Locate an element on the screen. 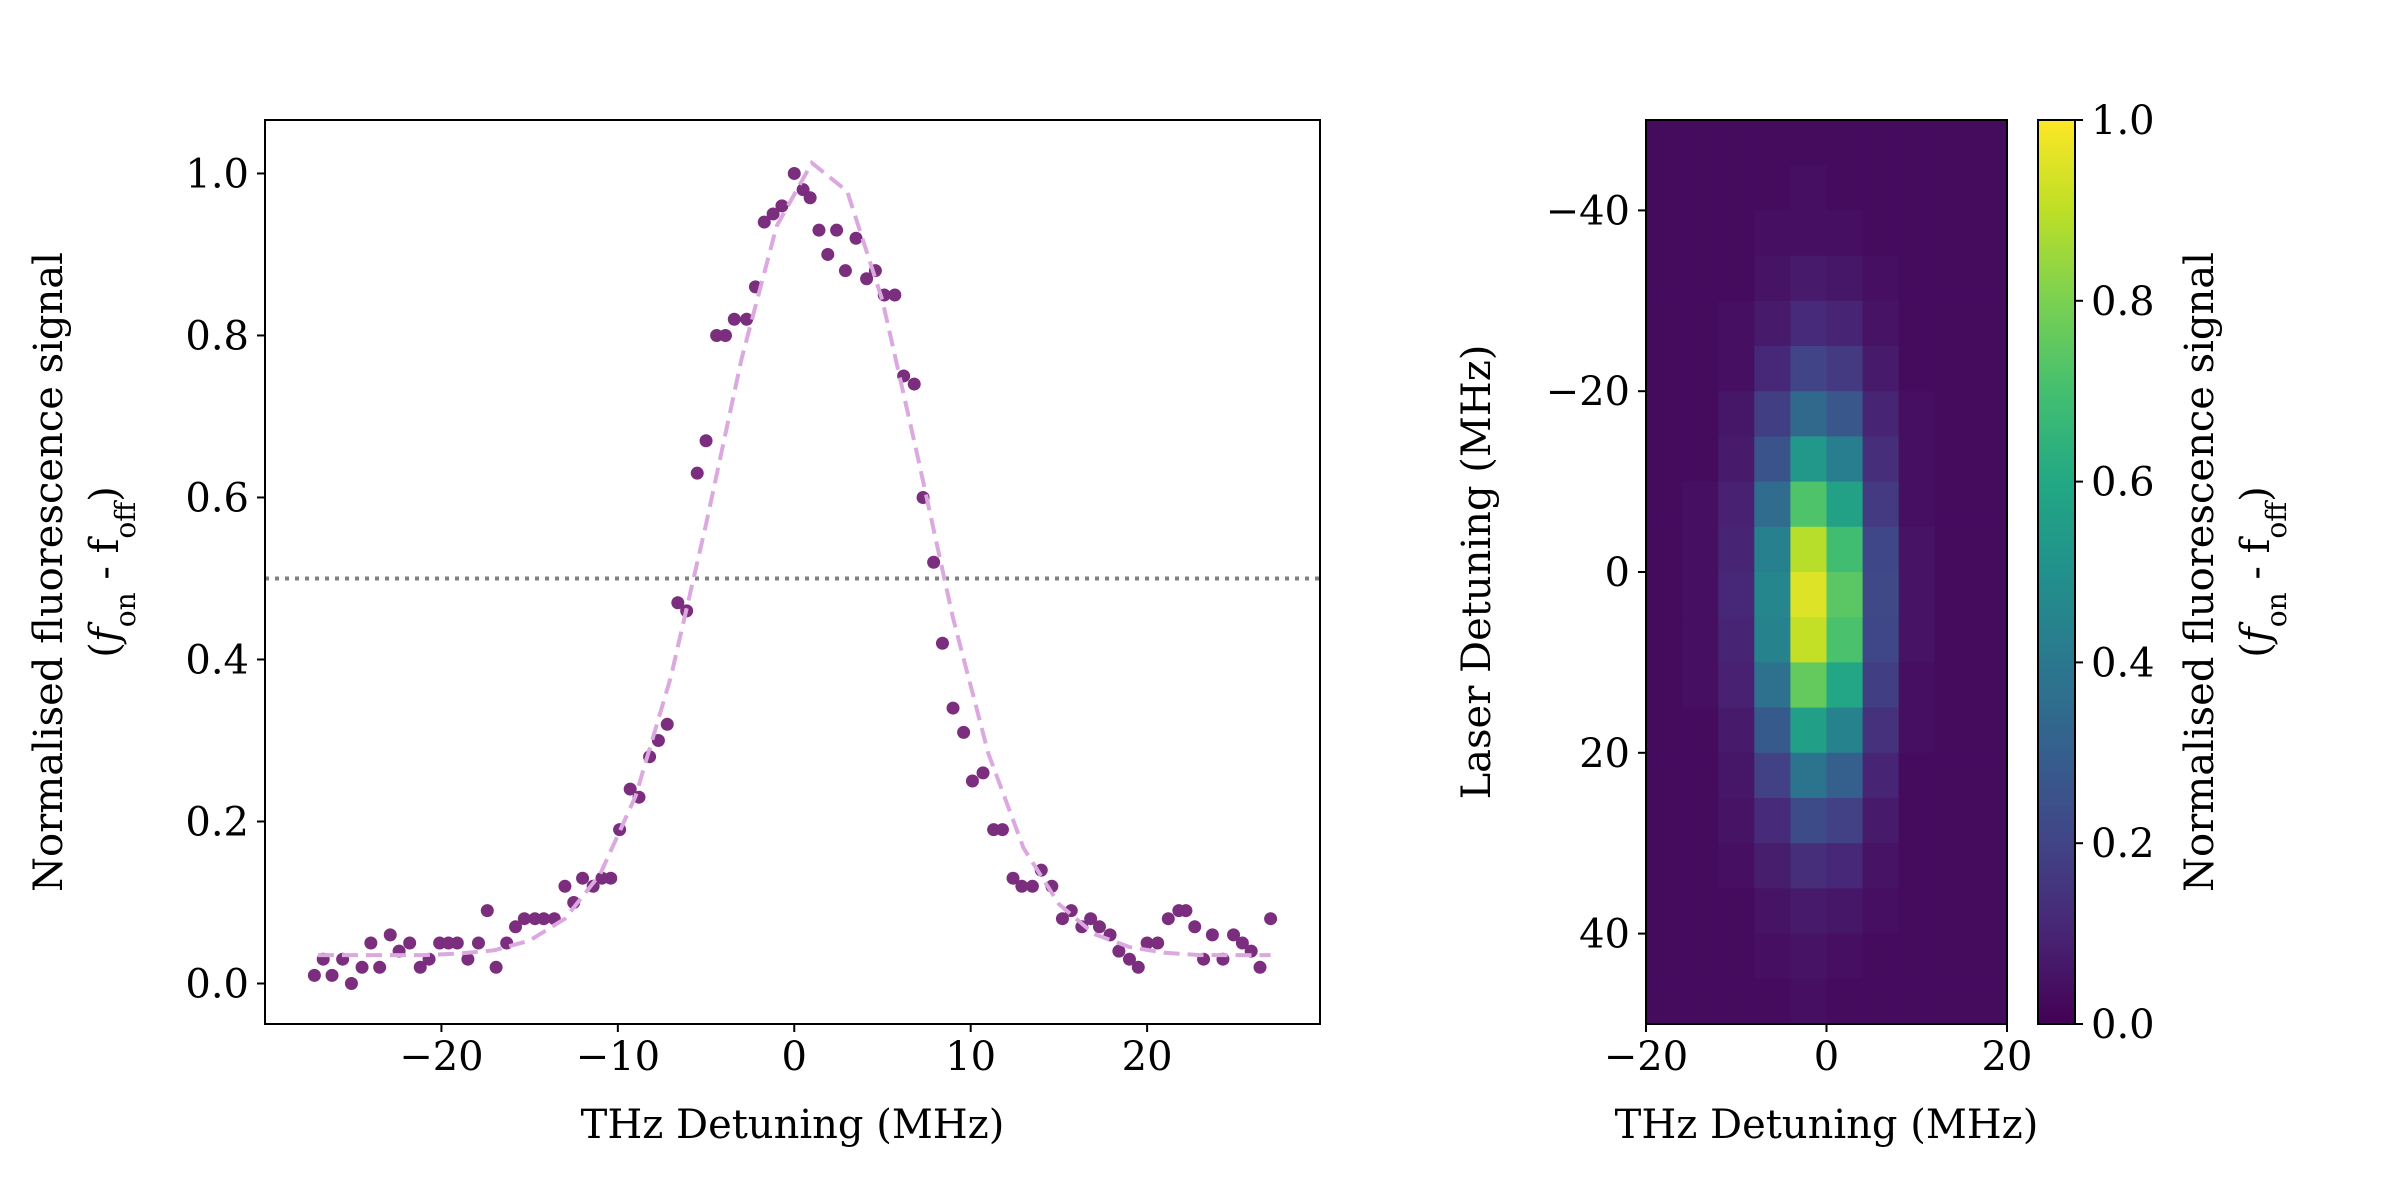  axis-label-part: on is located at coordinates (2276, 609).